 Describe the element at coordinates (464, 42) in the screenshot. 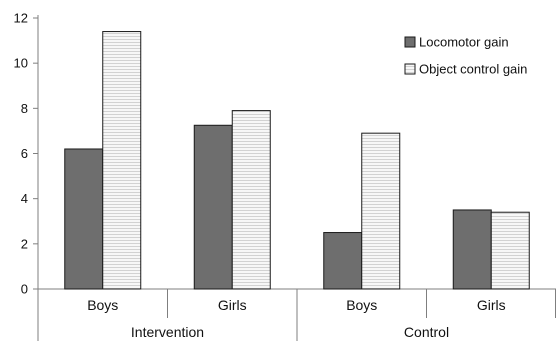

I see `legend-label: Locomotor gain` at that location.